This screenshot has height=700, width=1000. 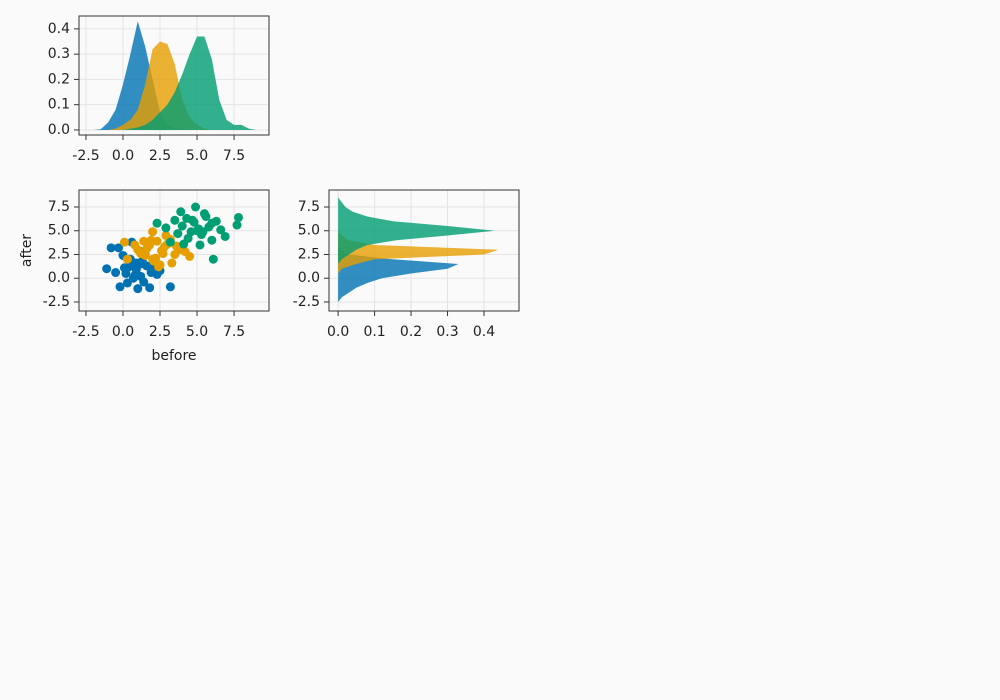 I want to click on x-tick-label: 0.3, so click(x=447, y=332).